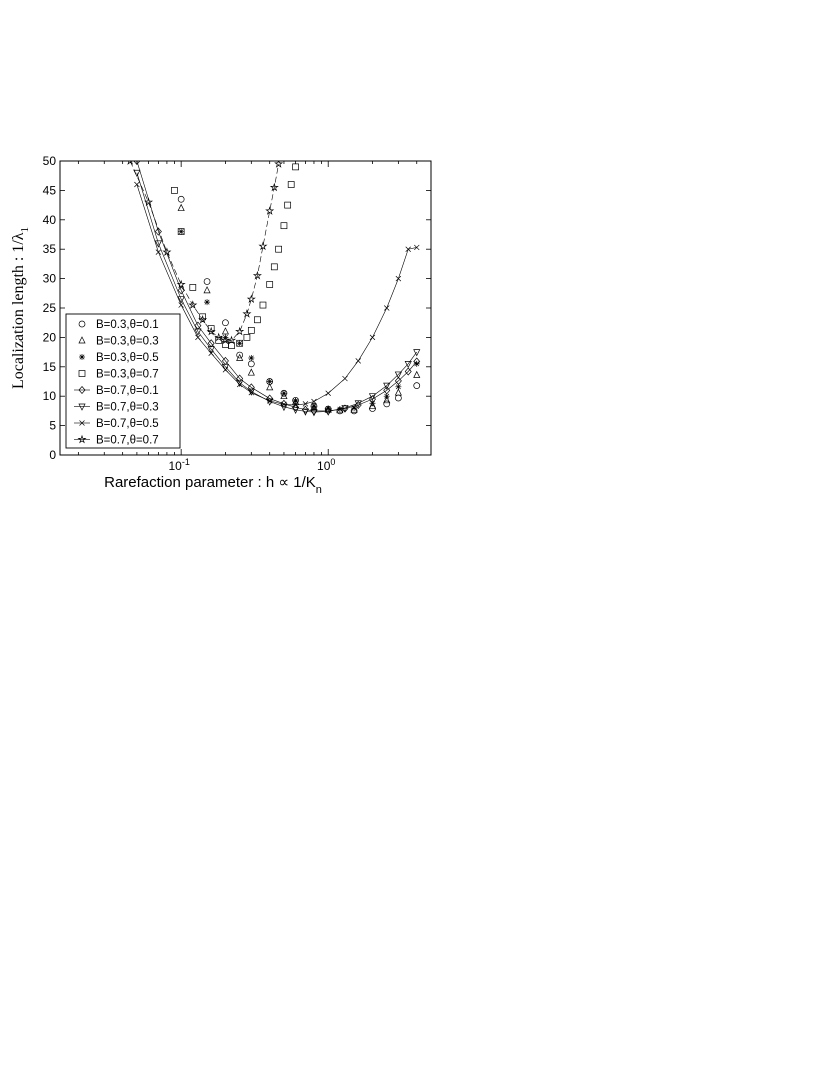  What do you see at coordinates (50, 220) in the screenshot?
I see `y-tick-label: 40` at bounding box center [50, 220].